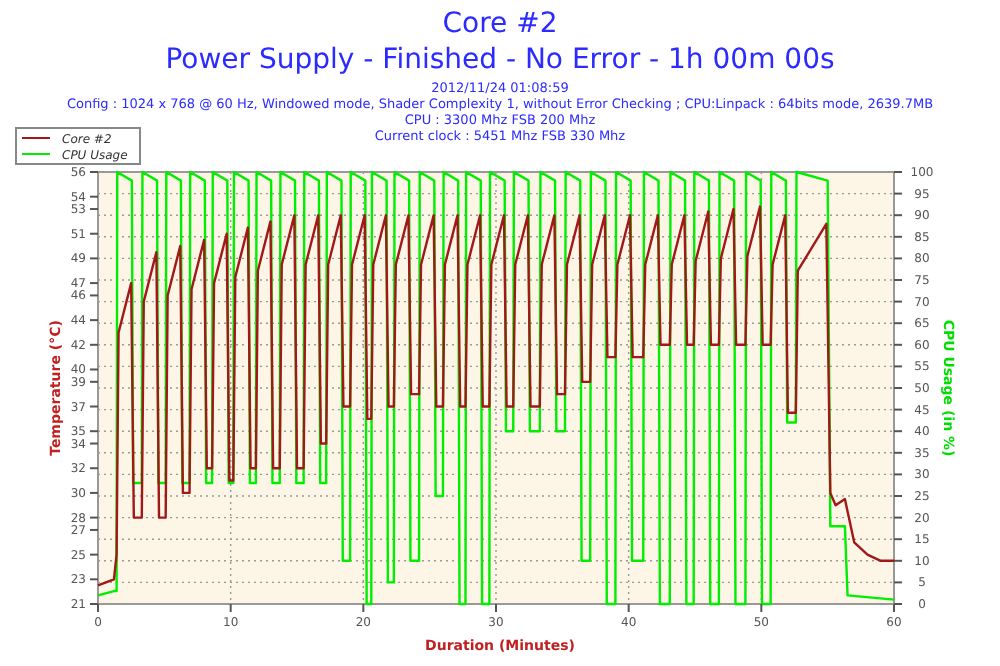  I want to click on chart-subtitle: Power Supply - Finished - No Error - 1h 00m 00s, so click(500, 60).